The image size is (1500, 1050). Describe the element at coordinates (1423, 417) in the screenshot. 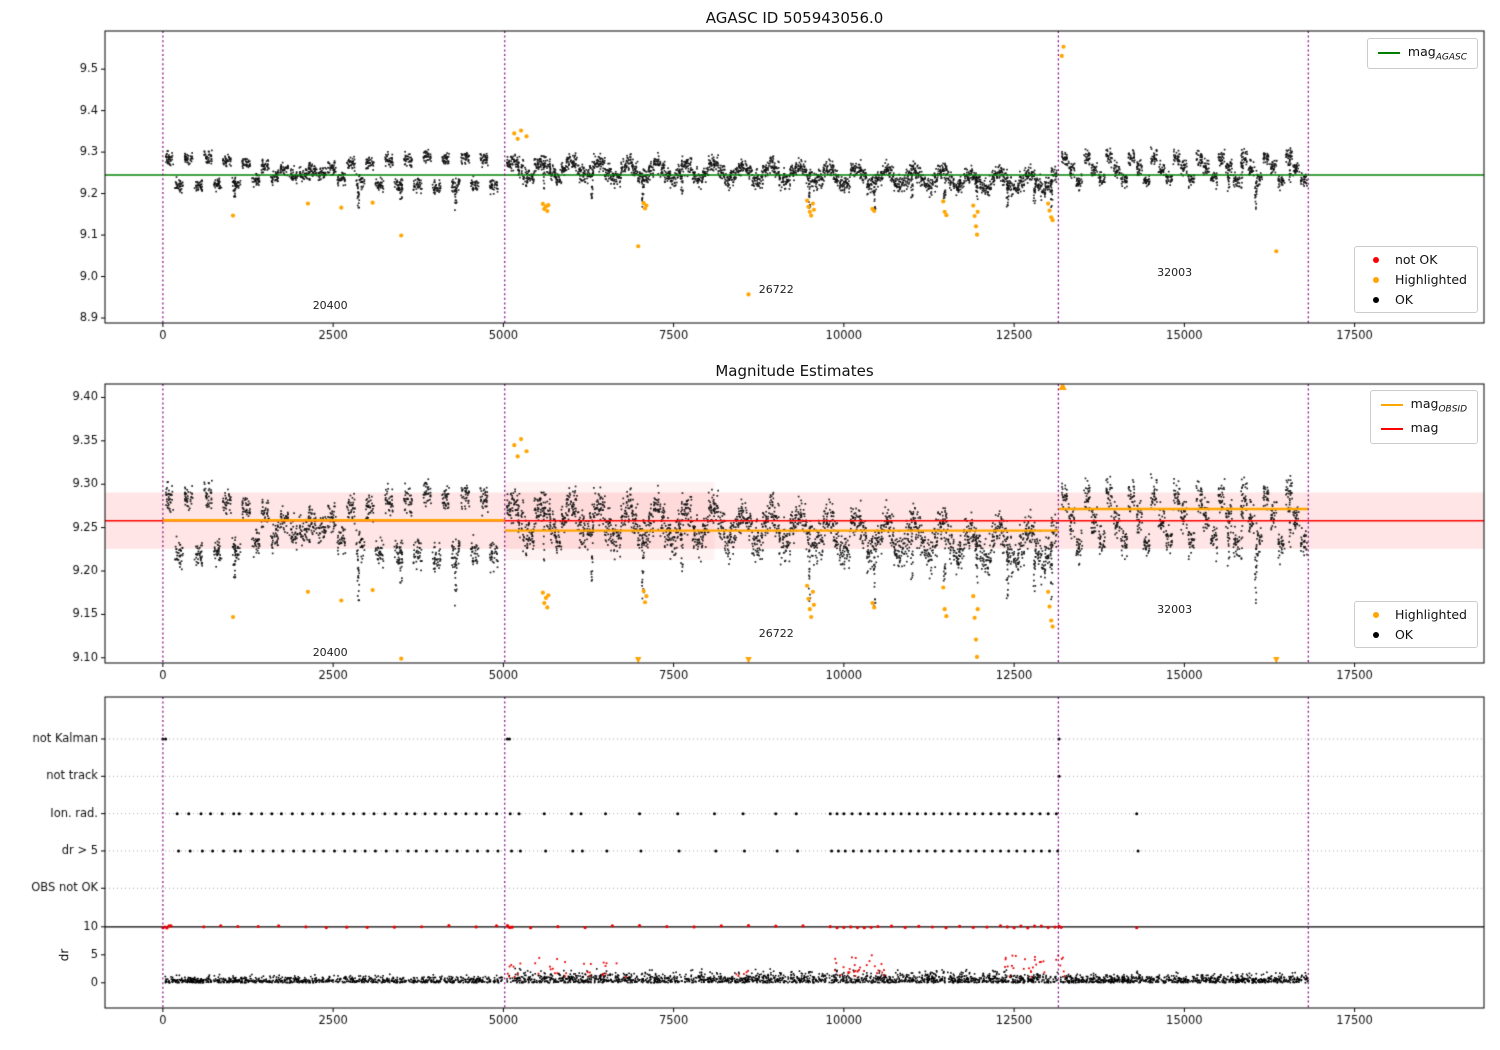

I see `plot2-legend-lines: magOBSID mag` at that location.